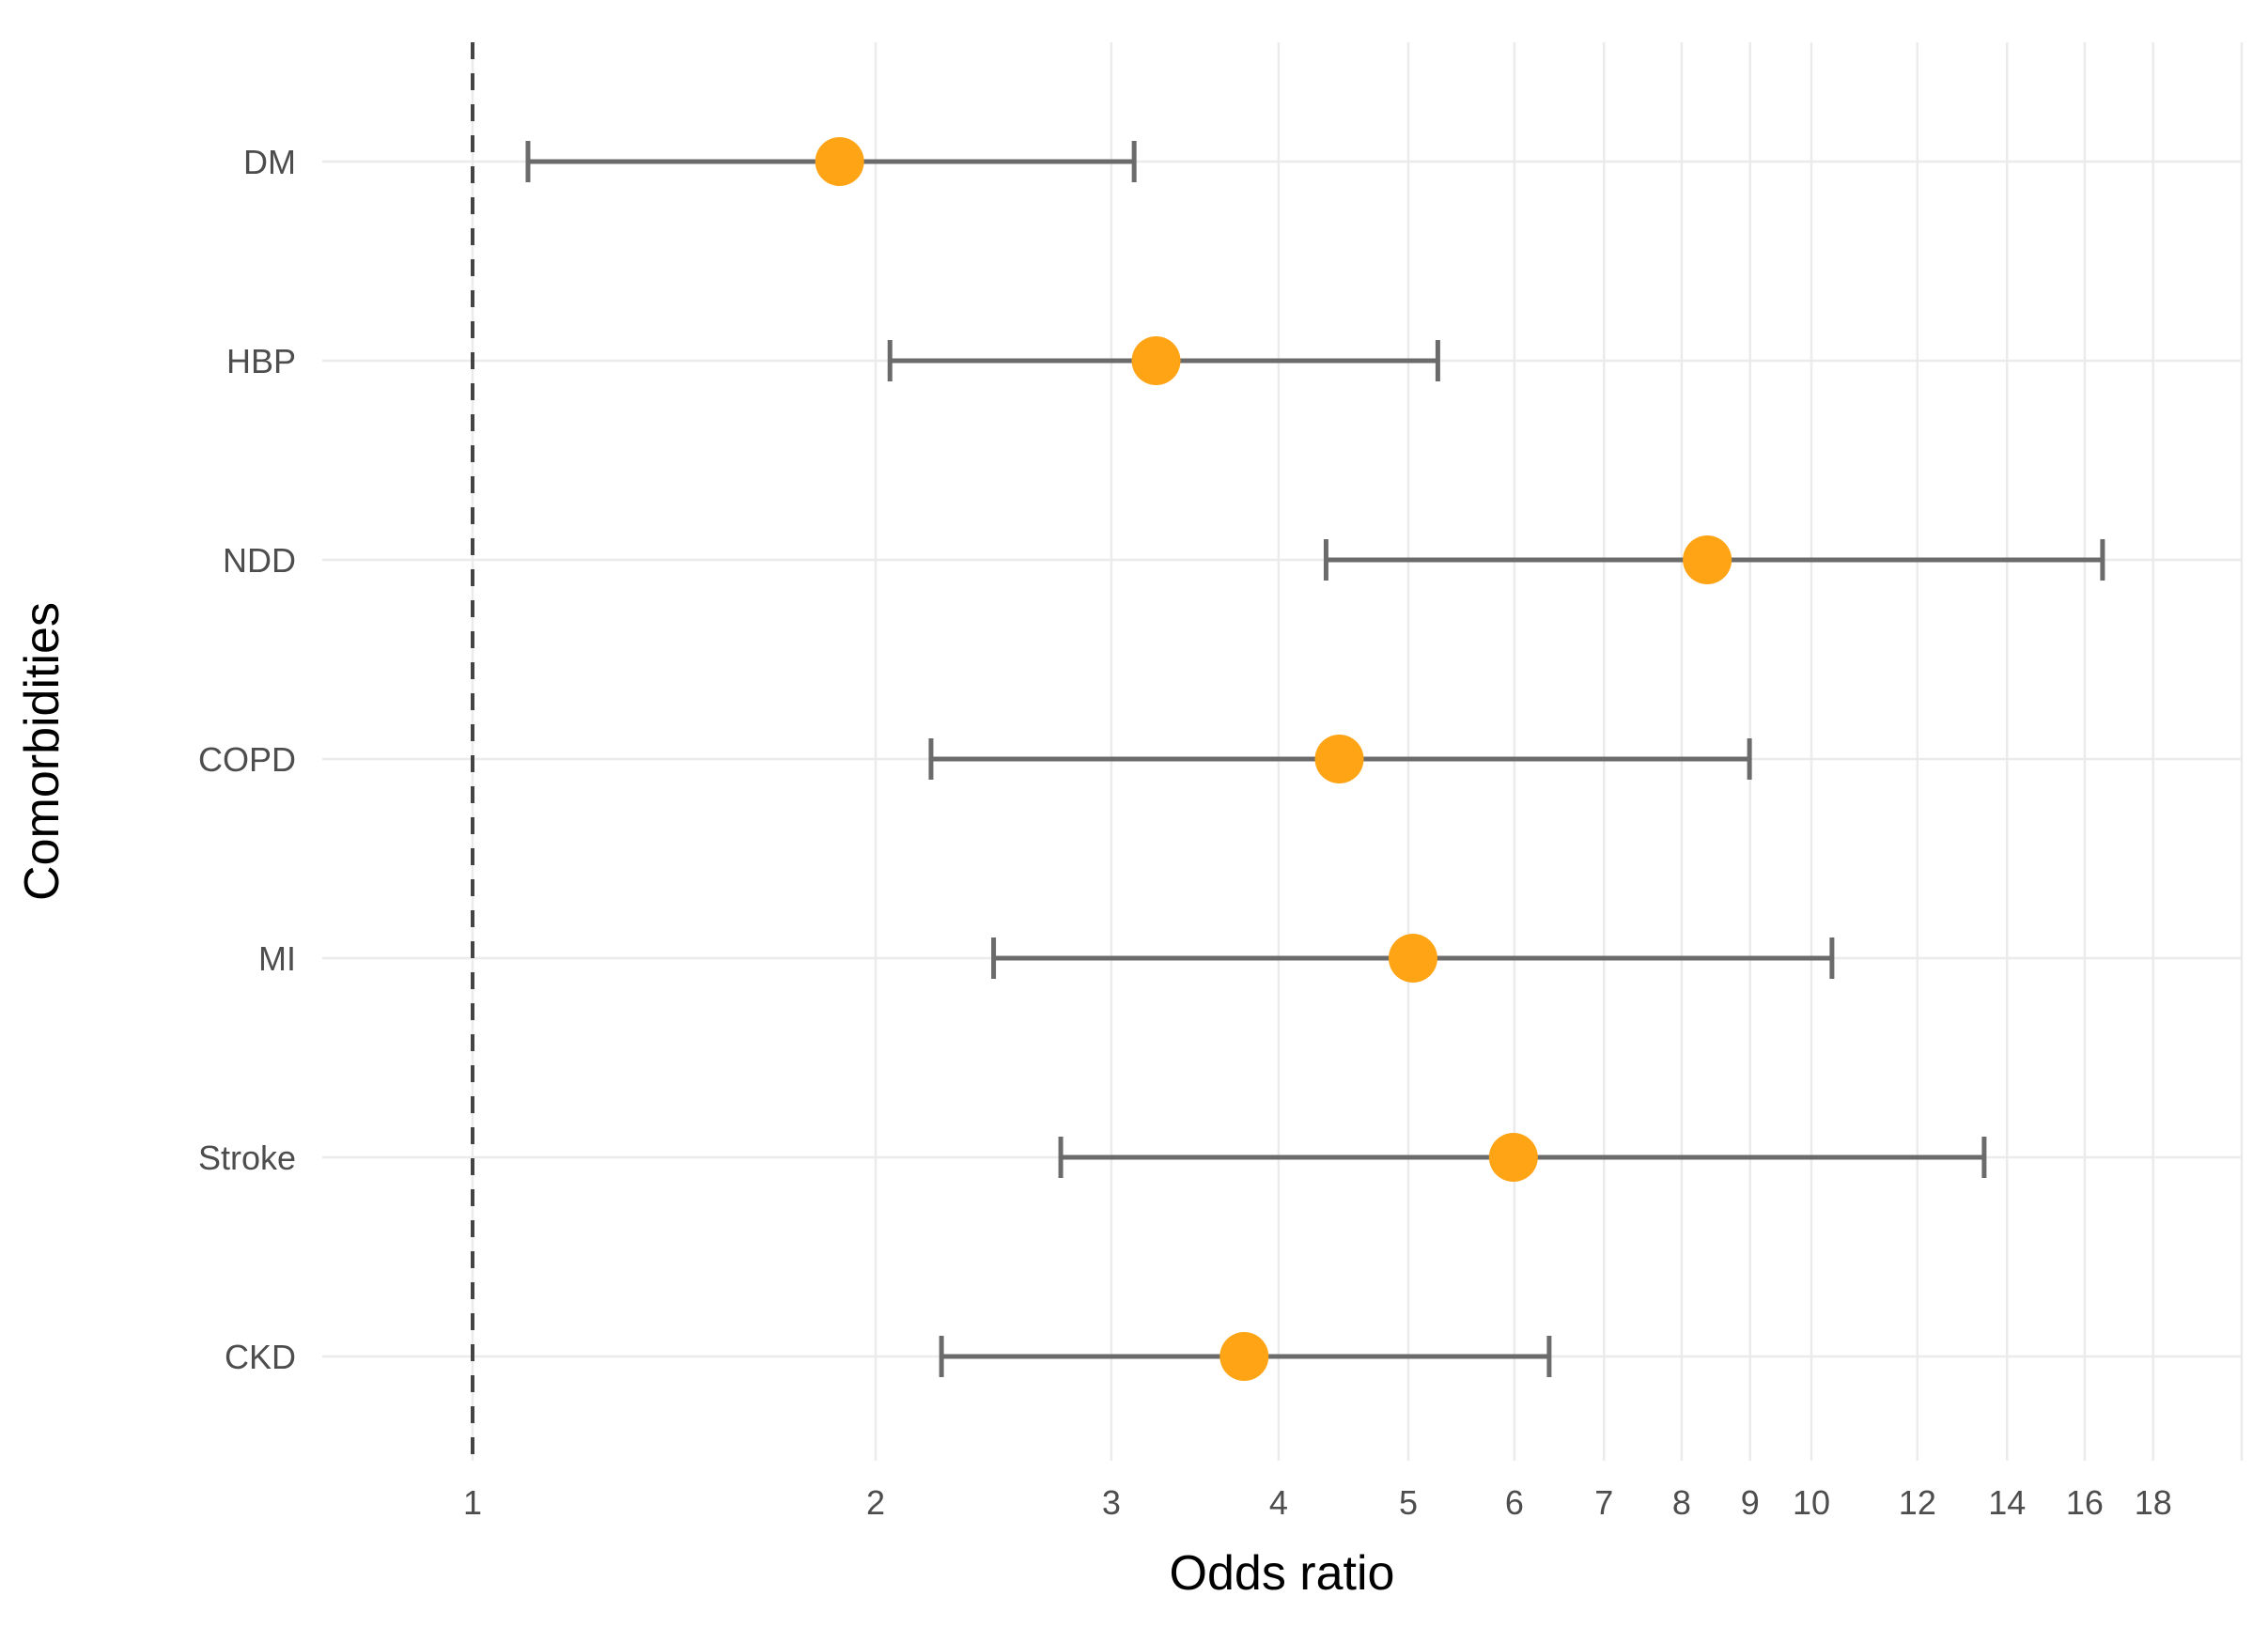 The height and width of the screenshot is (1627, 2268). What do you see at coordinates (1111, 1503) in the screenshot?
I see `x-tick-label: 3` at bounding box center [1111, 1503].